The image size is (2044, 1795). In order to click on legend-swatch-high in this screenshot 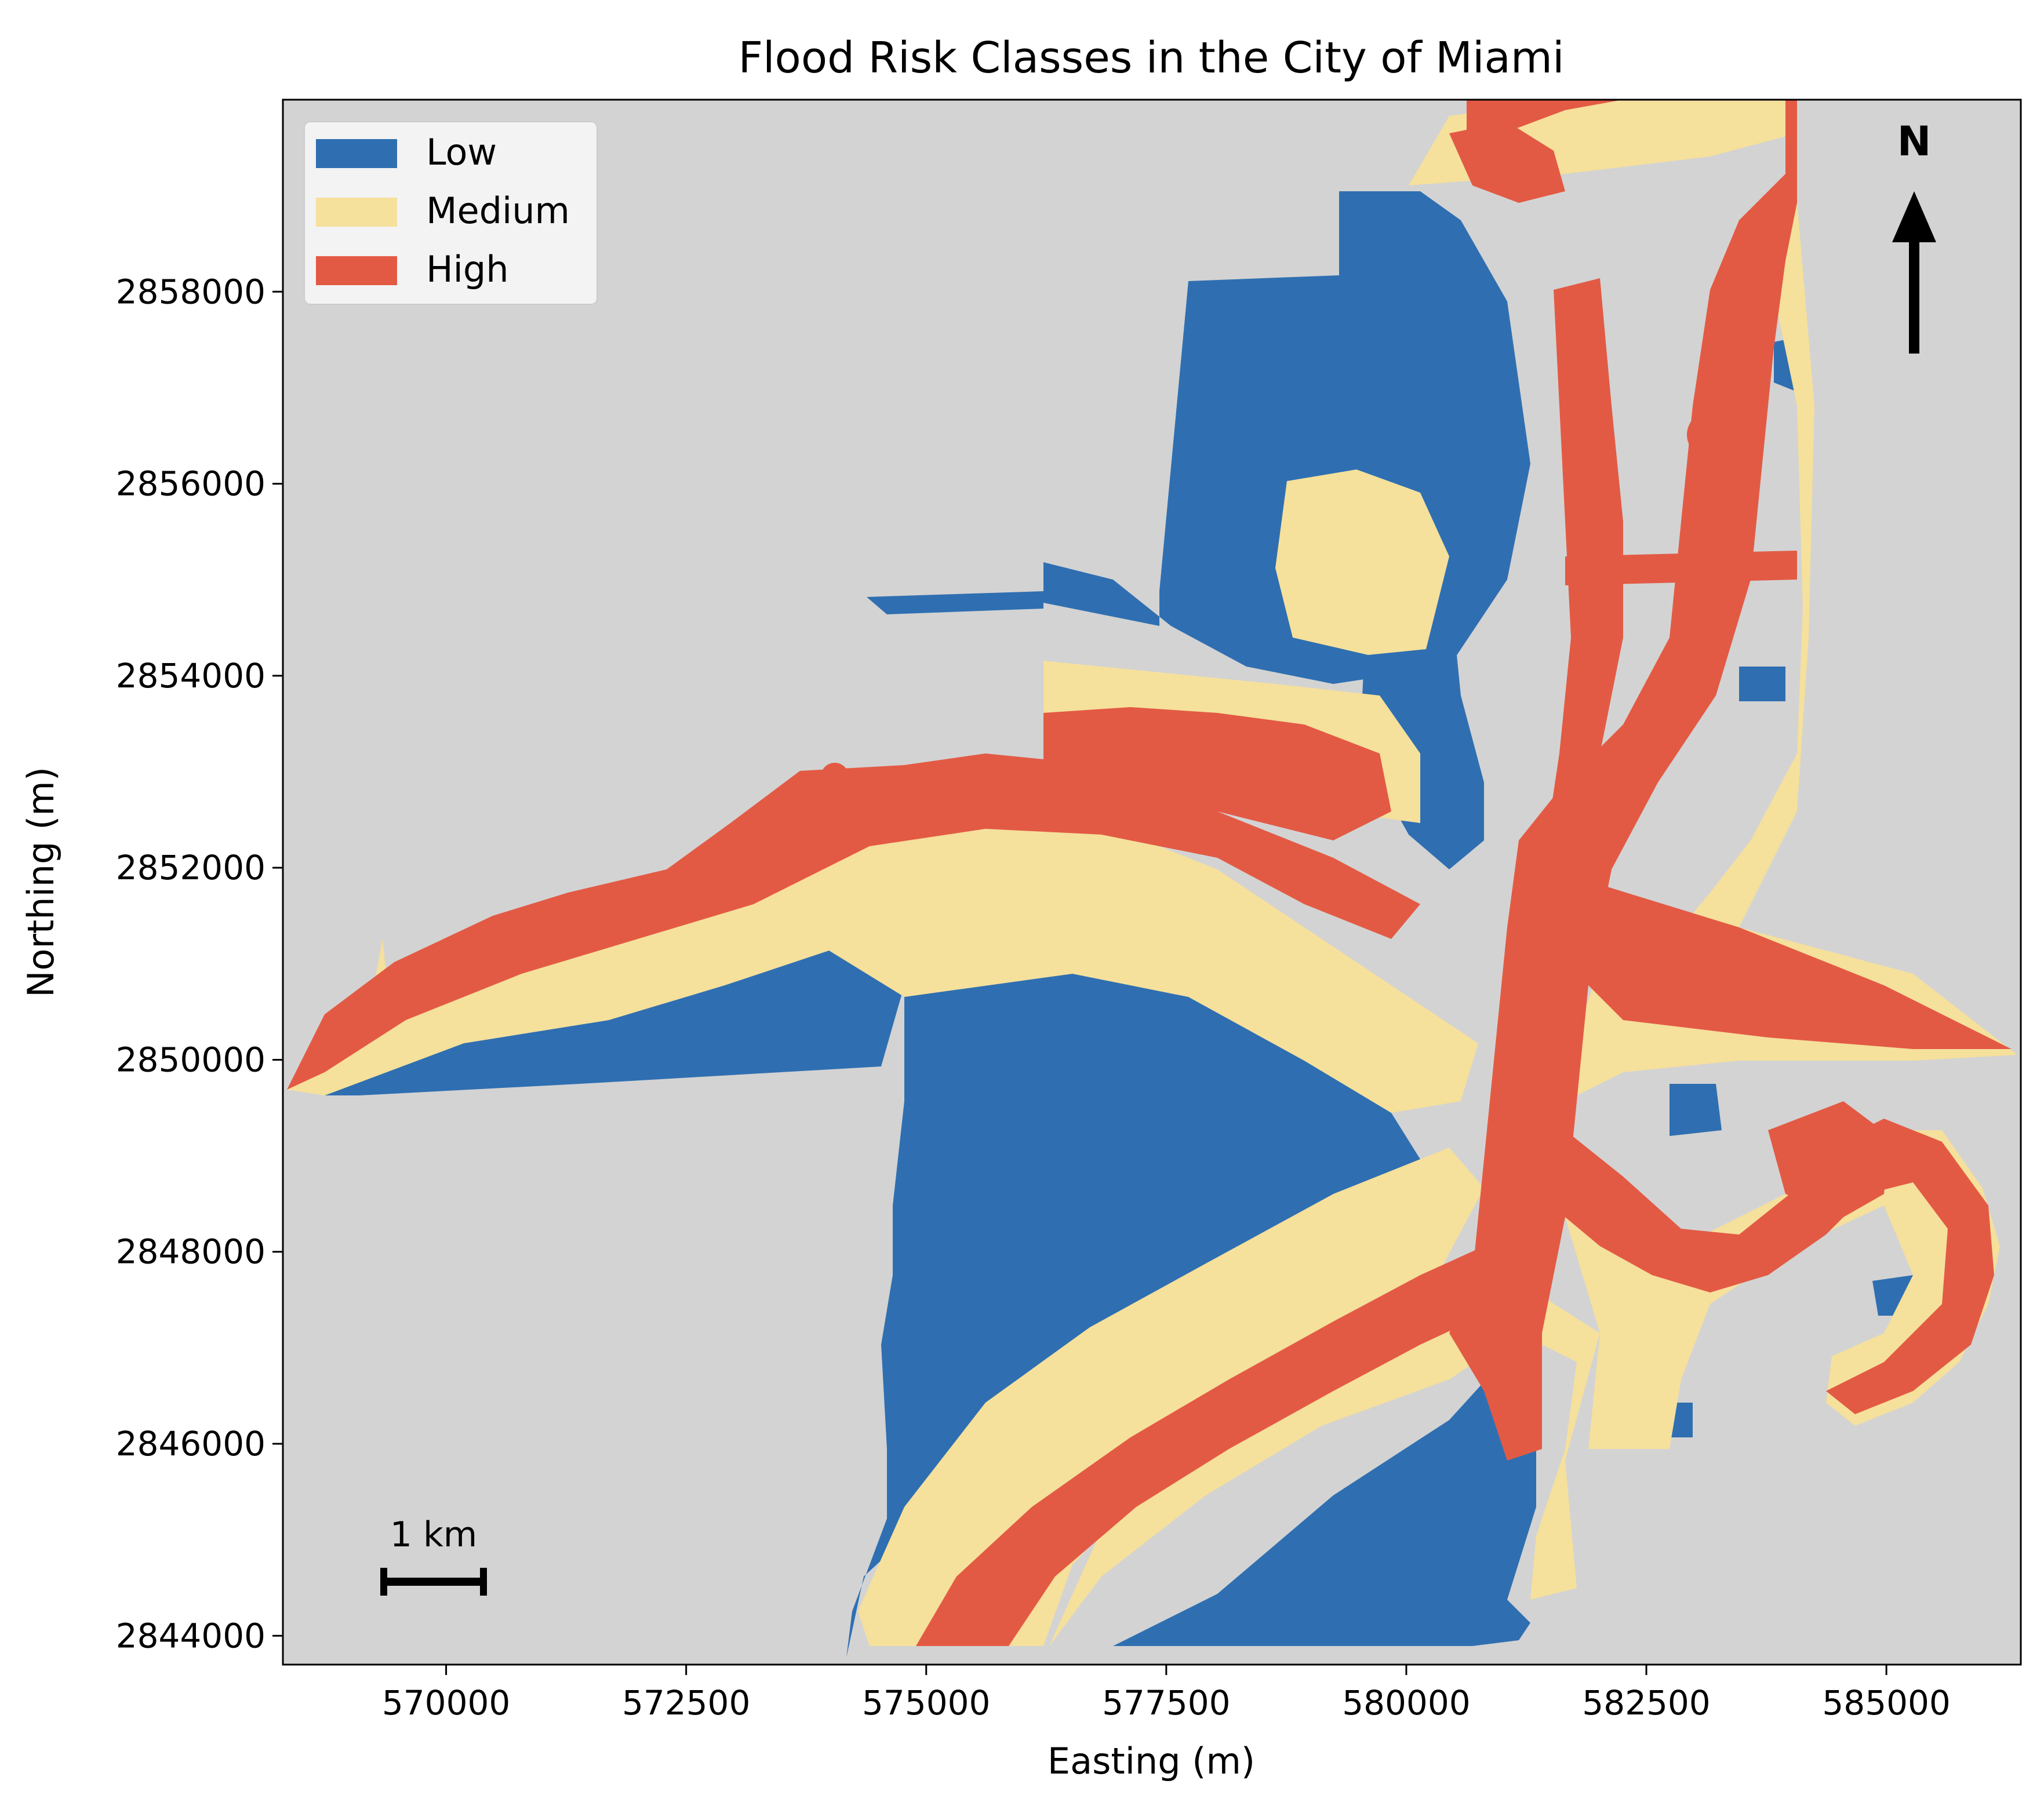, I will do `click(356, 270)`.